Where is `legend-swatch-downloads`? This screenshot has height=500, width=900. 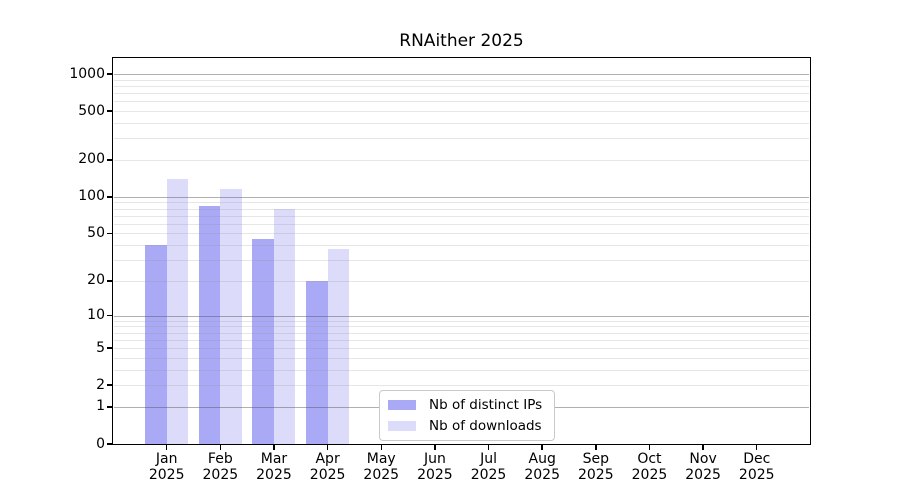 legend-swatch-downloads is located at coordinates (402, 426).